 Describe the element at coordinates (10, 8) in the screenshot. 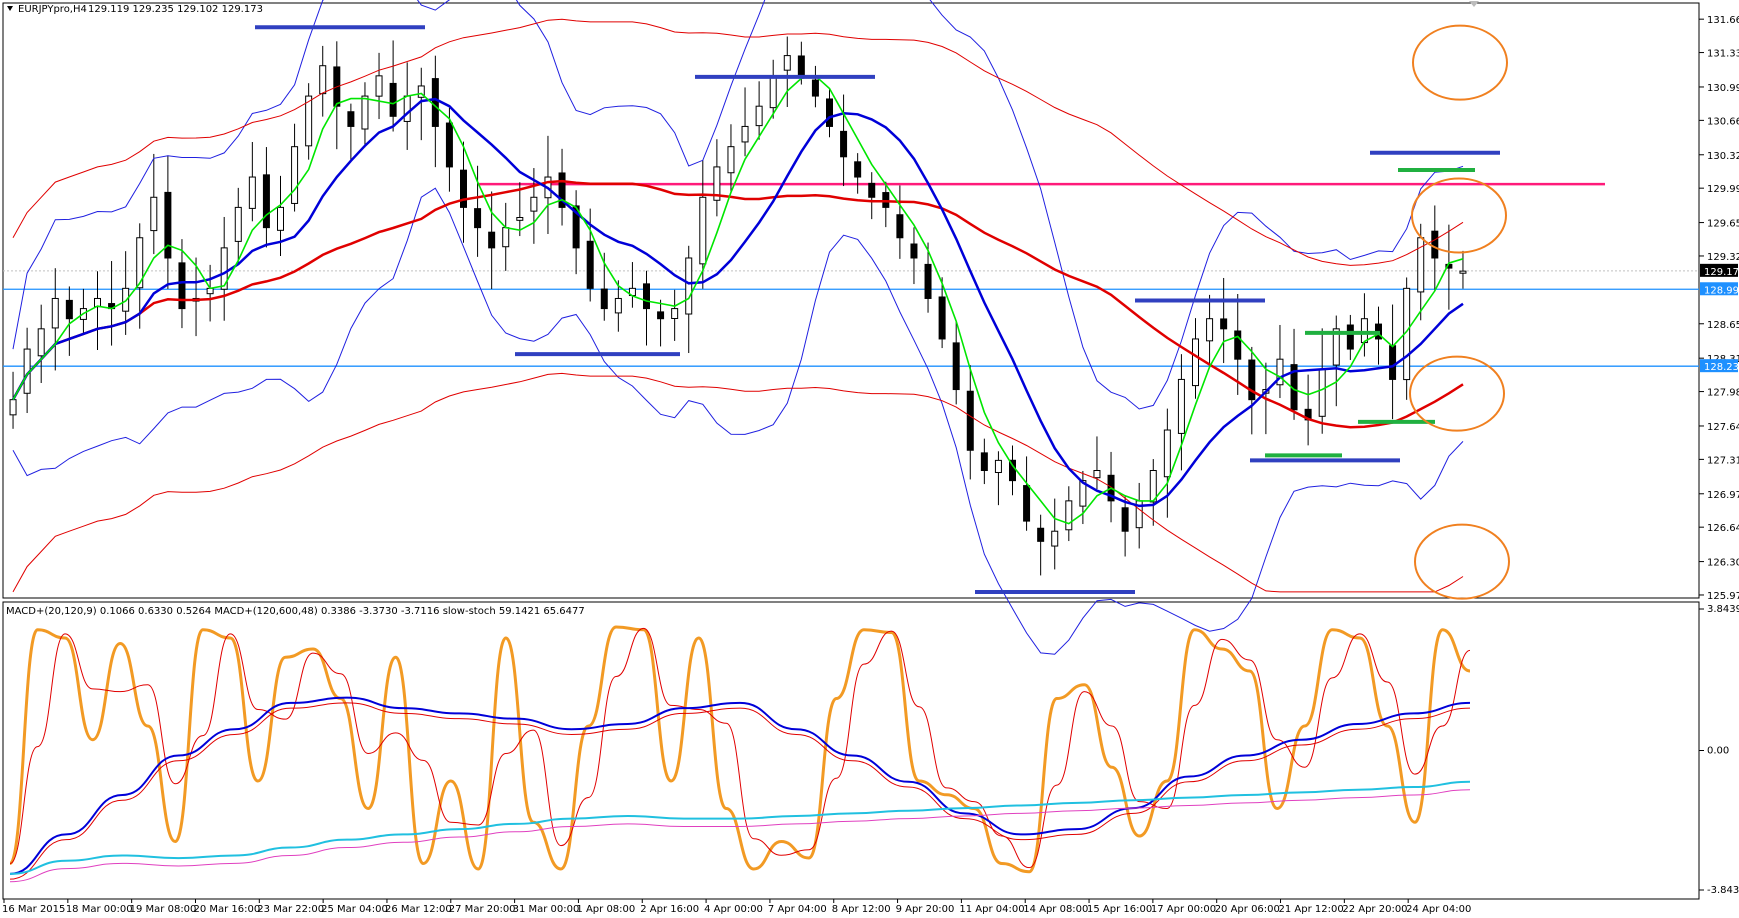

I see `dropdown-arrow-icon` at that location.